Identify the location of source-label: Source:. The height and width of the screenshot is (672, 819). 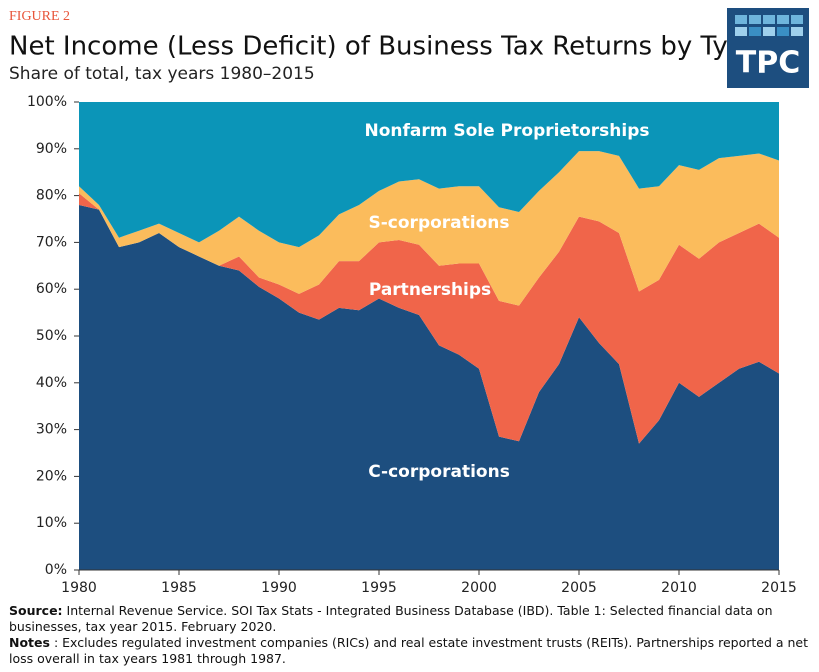
(36, 610).